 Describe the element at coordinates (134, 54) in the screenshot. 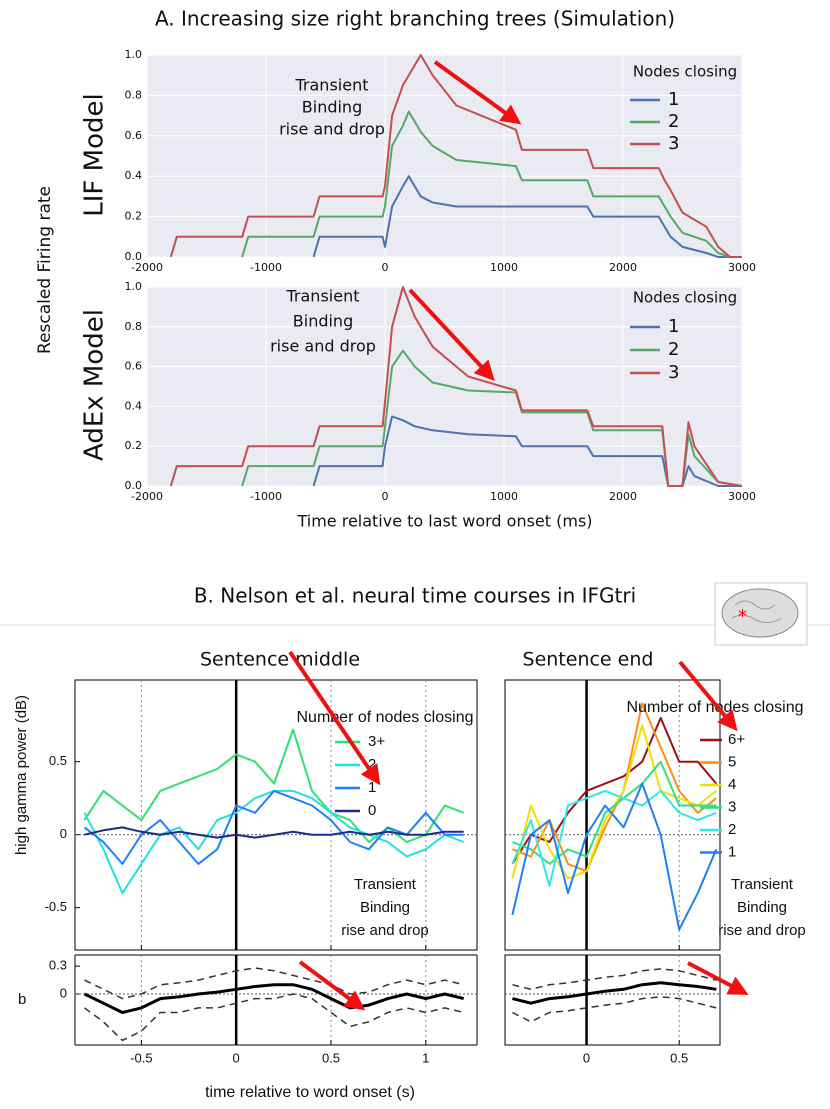

I see `y-tick-label: 1.0` at that location.